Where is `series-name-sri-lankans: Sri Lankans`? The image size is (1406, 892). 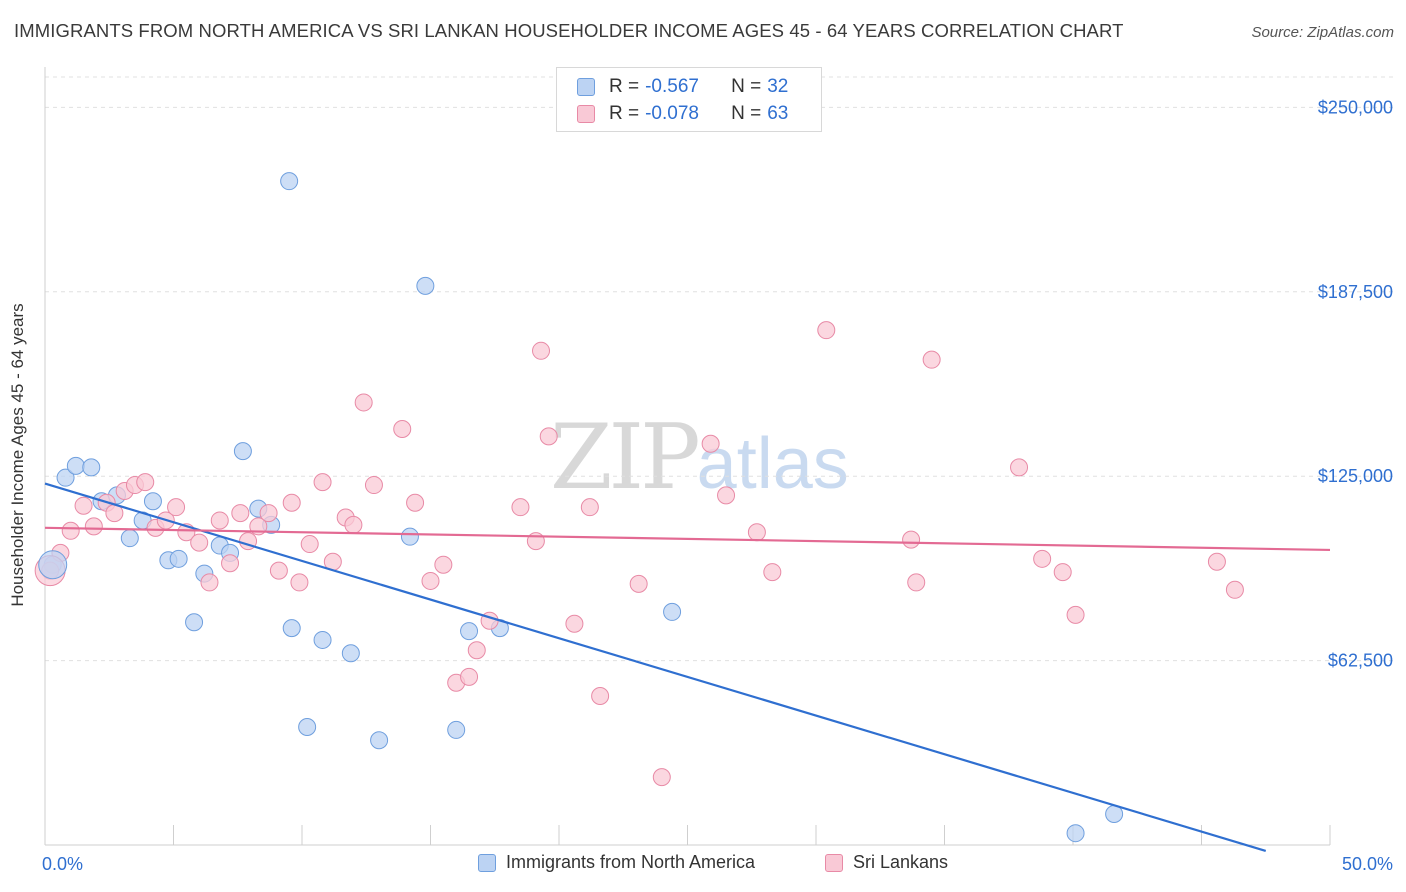 series-name-sri-lankans: Sri Lankans is located at coordinates (901, 862).